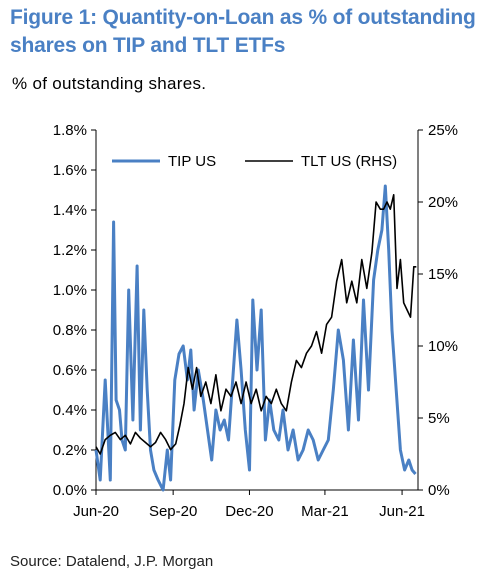  Describe the element at coordinates (70, 210) in the screenshot. I see `left-tick-label: 1.4%` at that location.